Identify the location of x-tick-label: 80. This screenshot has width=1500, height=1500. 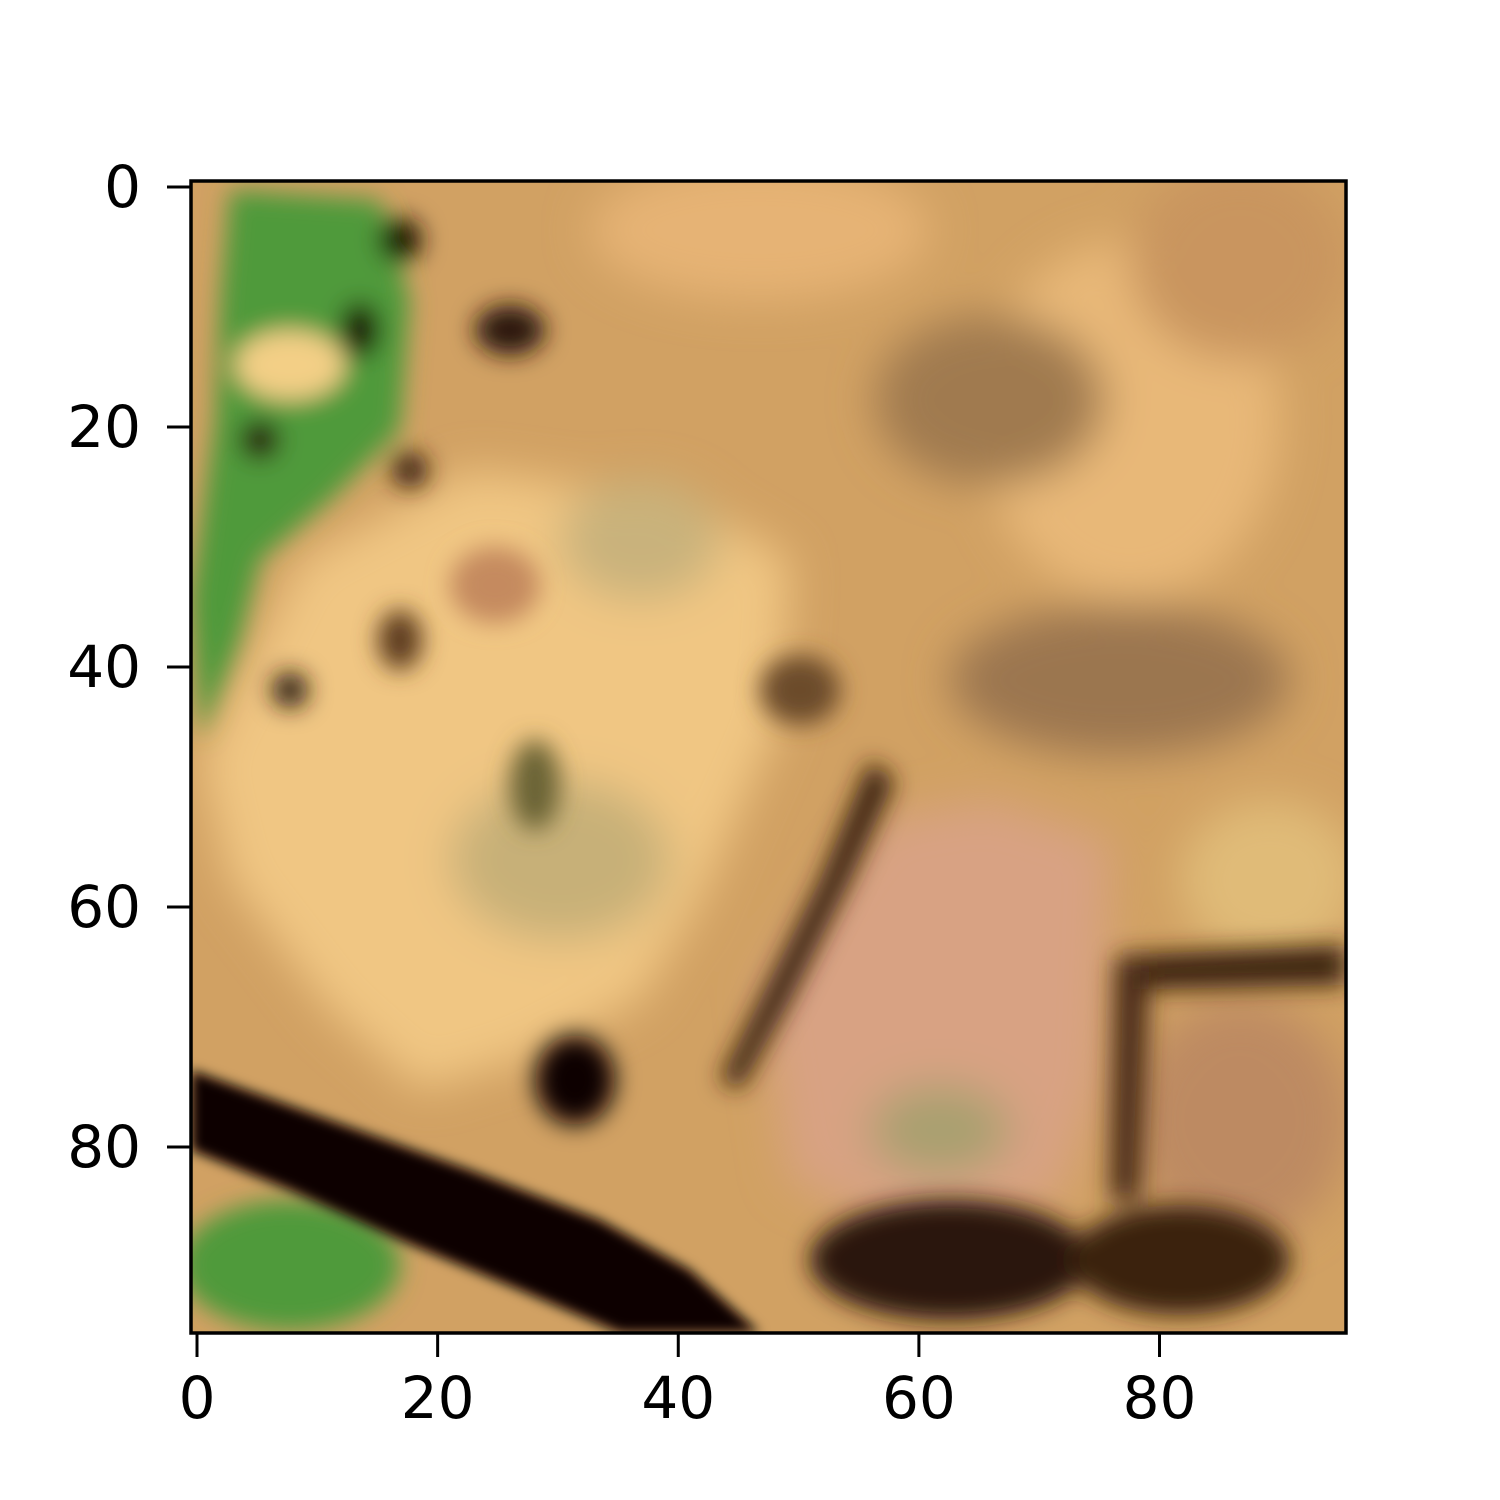
(1160, 1398).